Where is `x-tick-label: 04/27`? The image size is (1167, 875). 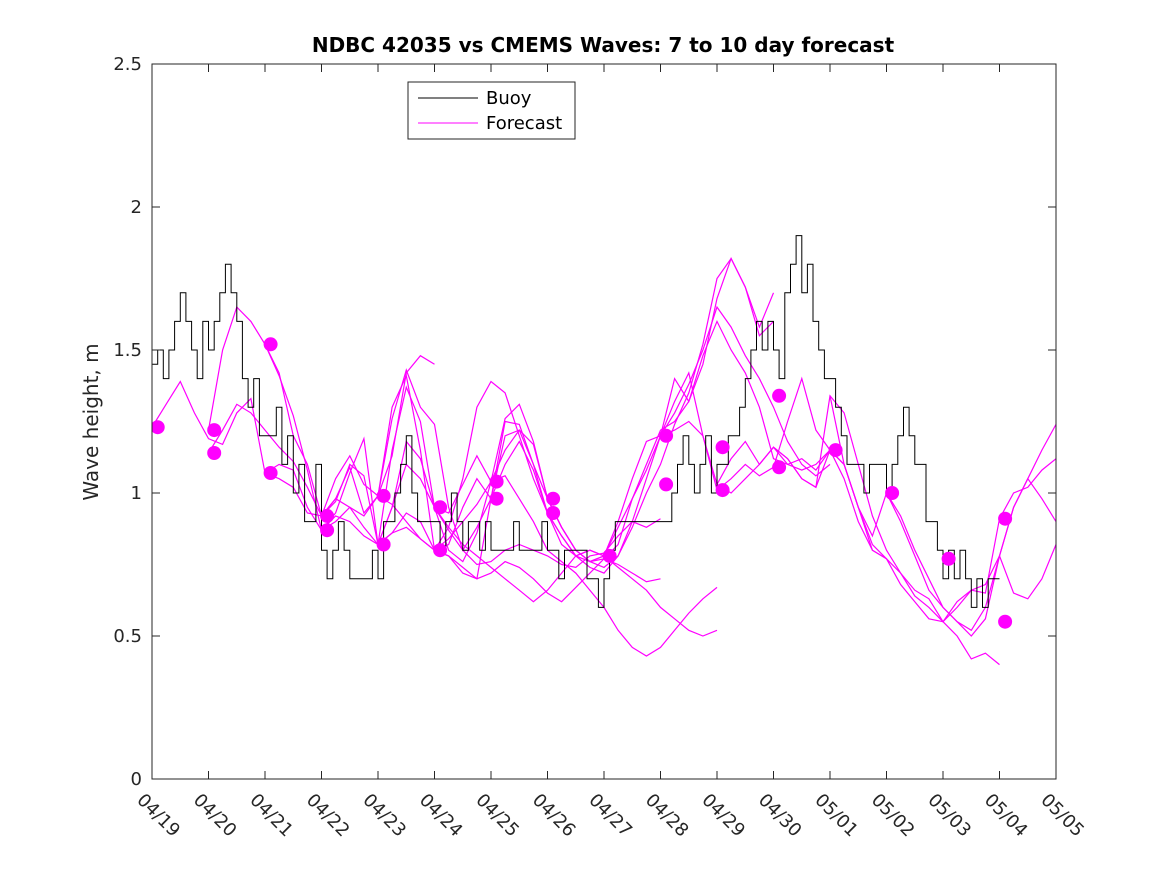
x-tick-label: 04/27 is located at coordinates (610, 816).